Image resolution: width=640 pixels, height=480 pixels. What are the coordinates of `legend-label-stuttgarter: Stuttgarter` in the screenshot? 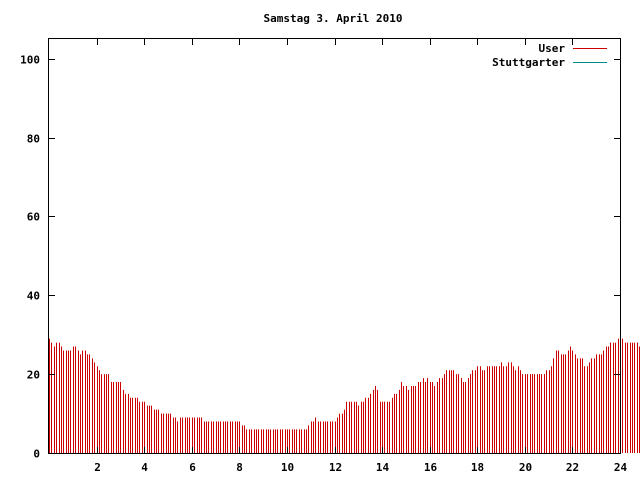 It's located at (528, 62).